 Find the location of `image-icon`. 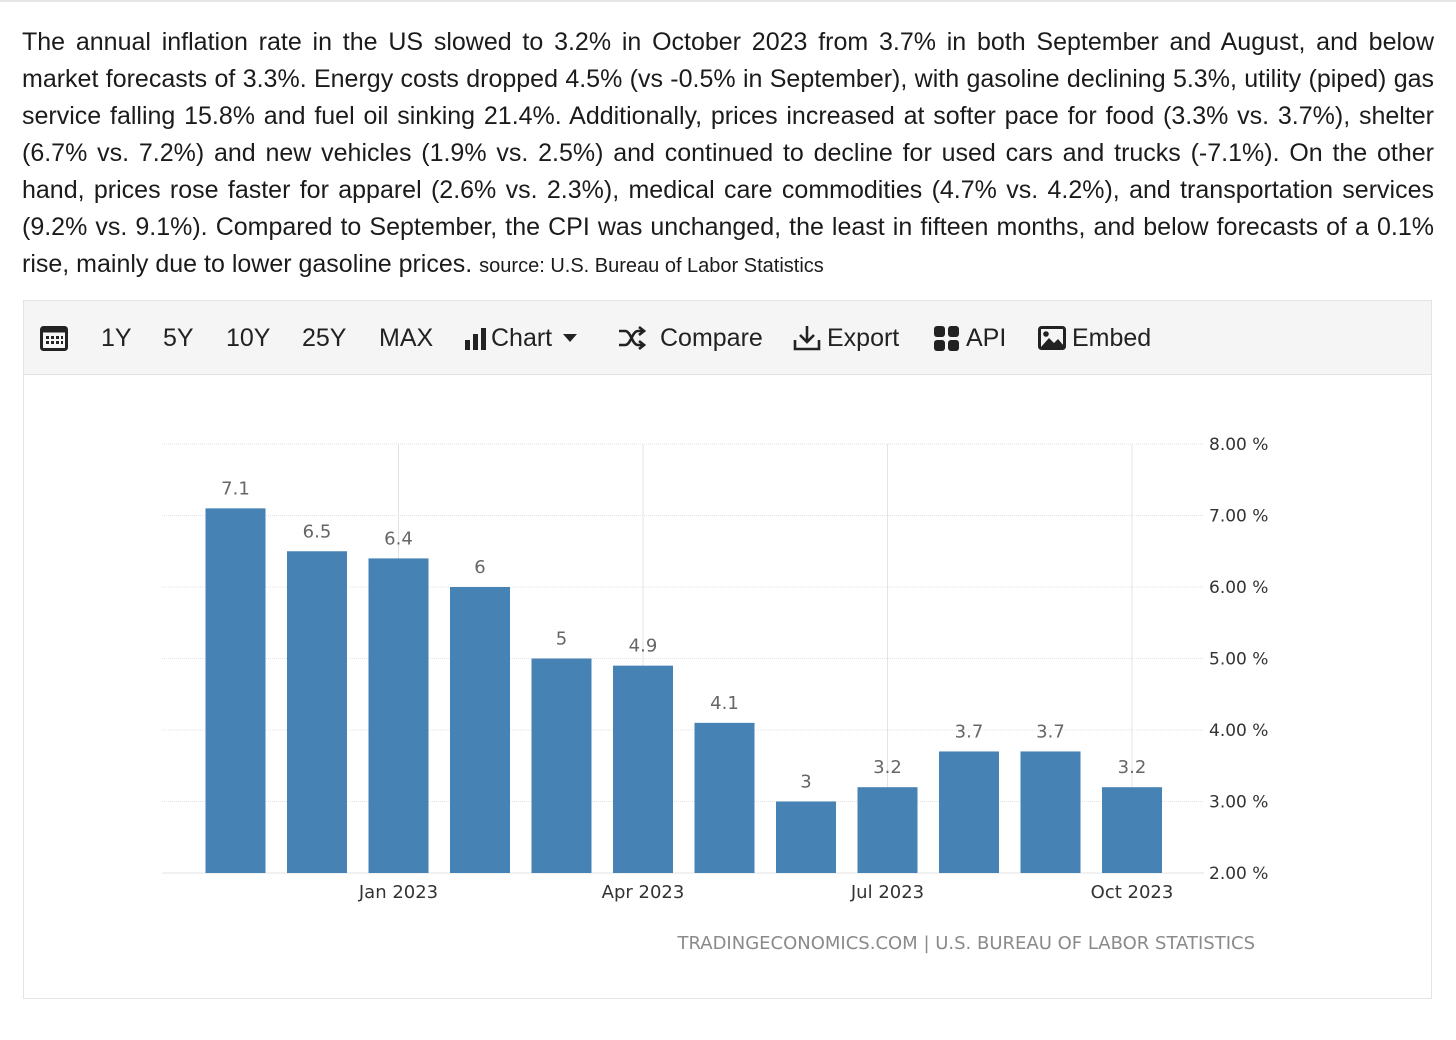

image-icon is located at coordinates (1052, 338).